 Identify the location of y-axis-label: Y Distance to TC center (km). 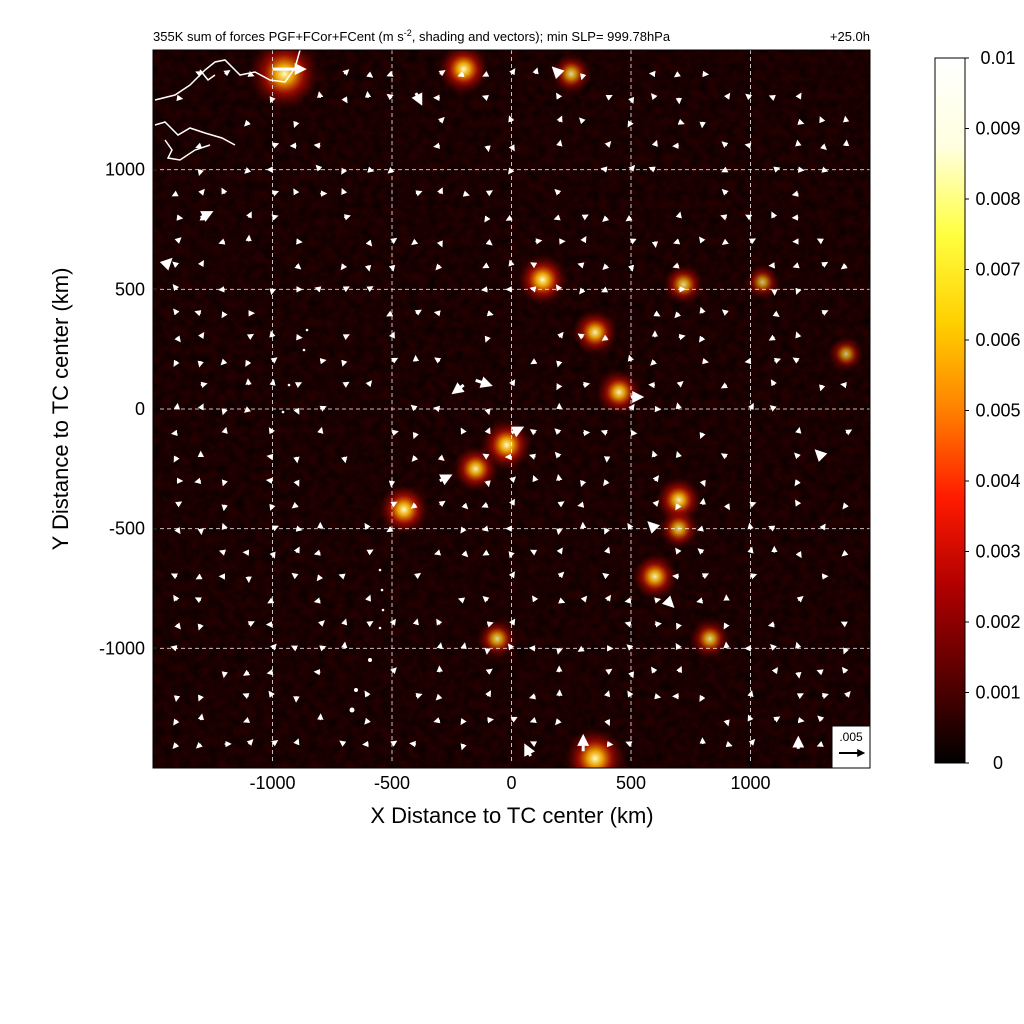
(60, 409).